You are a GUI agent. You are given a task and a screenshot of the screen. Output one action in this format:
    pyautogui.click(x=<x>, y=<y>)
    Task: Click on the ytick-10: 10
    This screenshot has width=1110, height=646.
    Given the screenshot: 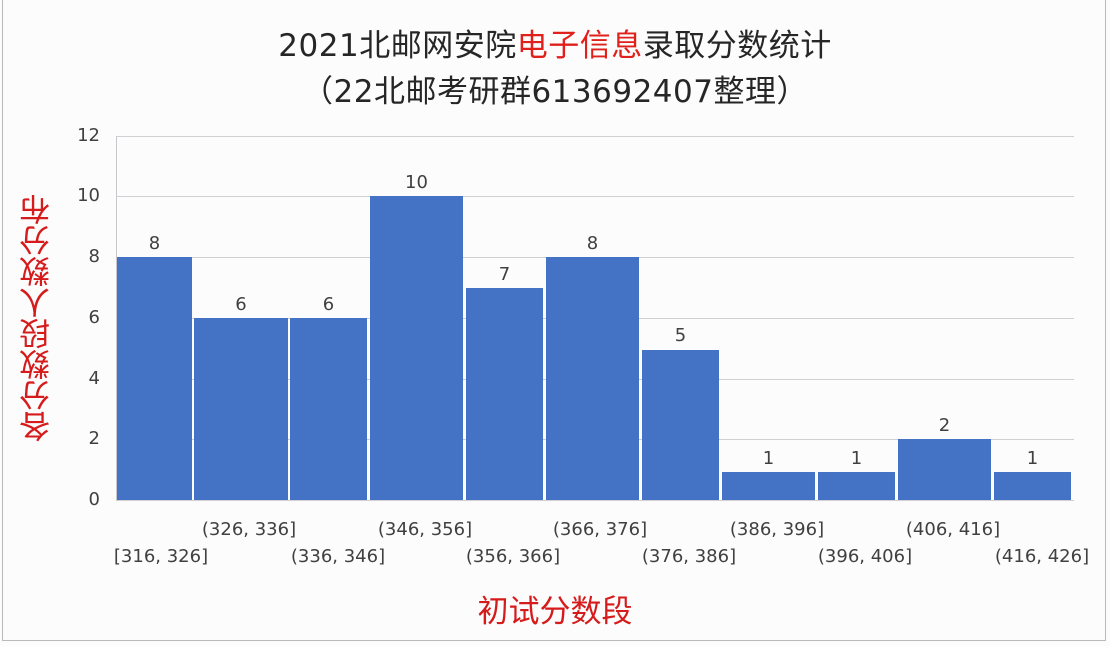 What is the action you would take?
    pyautogui.click(x=88, y=195)
    